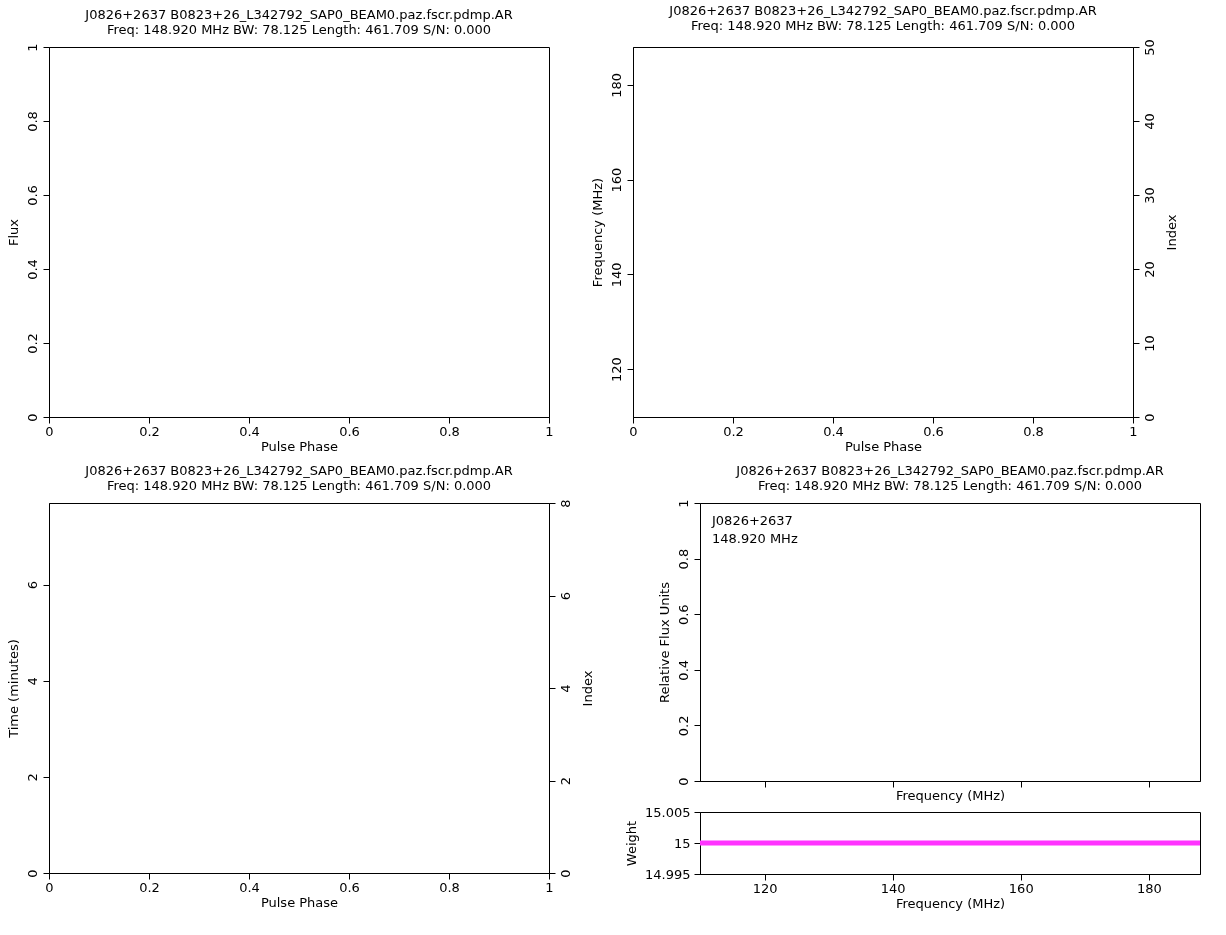 The width and height of the screenshot is (1226, 935). I want to click on y-tick-label: 6, so click(32, 585).